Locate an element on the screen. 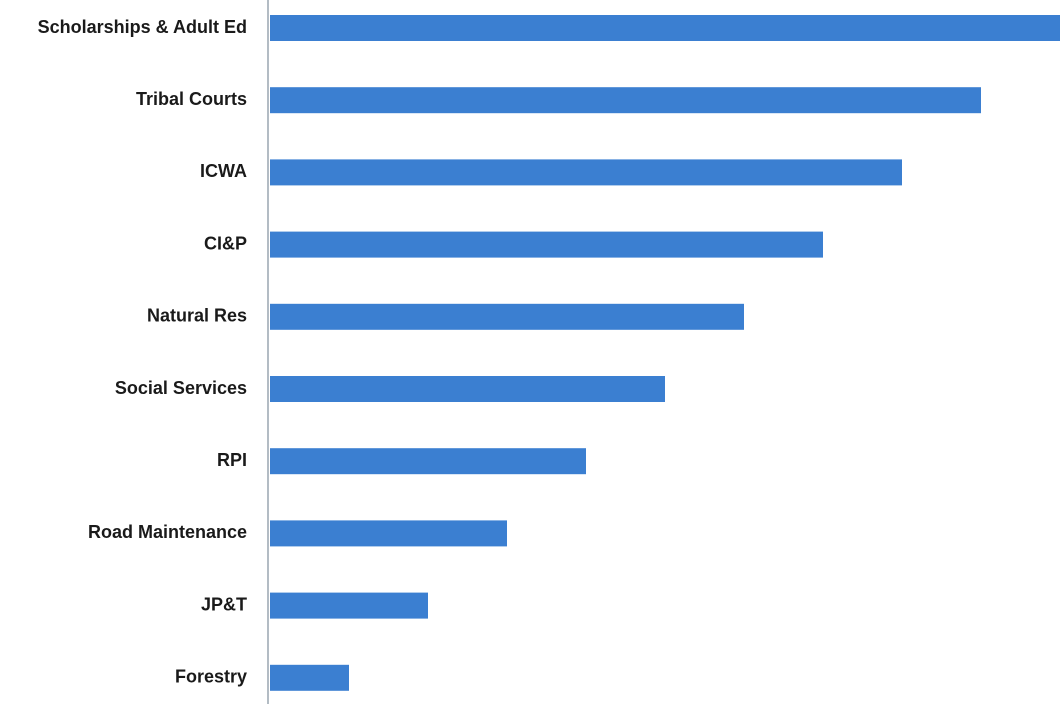 Image resolution: width=1061 pixels, height=704 pixels. category-label: ICWA is located at coordinates (223, 171).